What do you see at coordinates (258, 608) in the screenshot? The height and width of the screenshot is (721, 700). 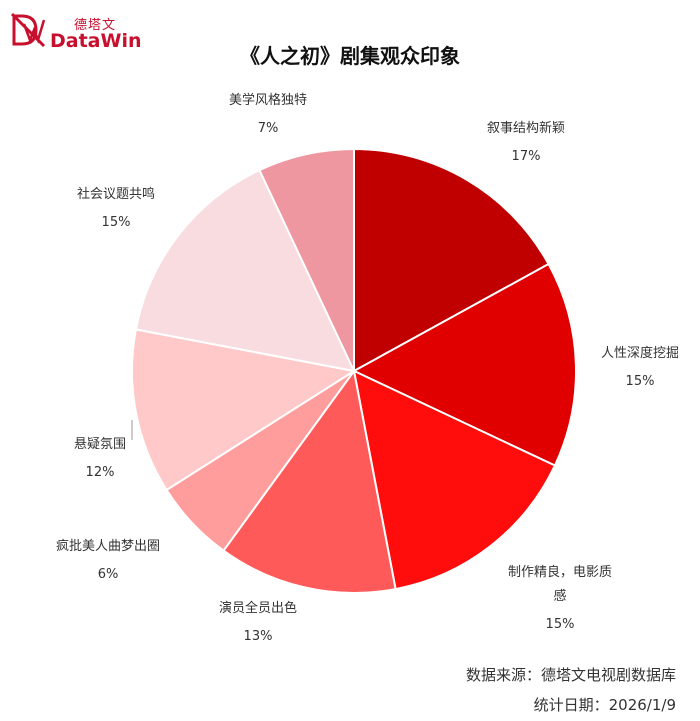 I see `slice-label: 演员全员出色` at bounding box center [258, 608].